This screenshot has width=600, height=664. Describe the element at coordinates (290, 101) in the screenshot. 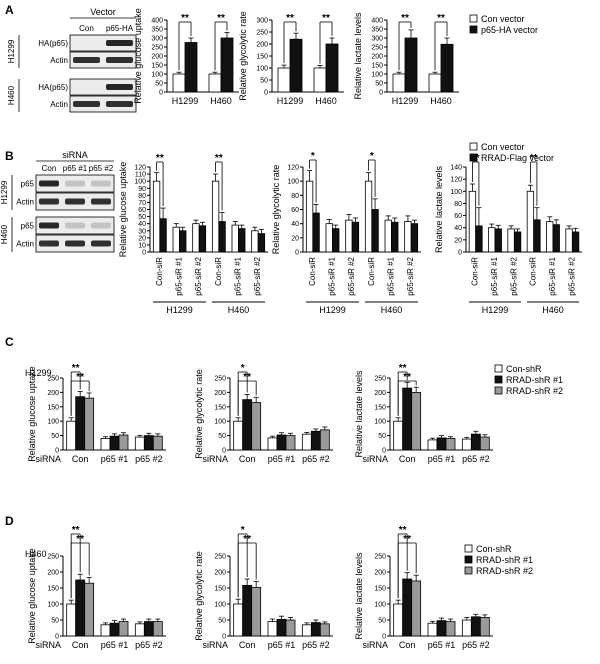

I see `x-tick-label: H1299` at that location.